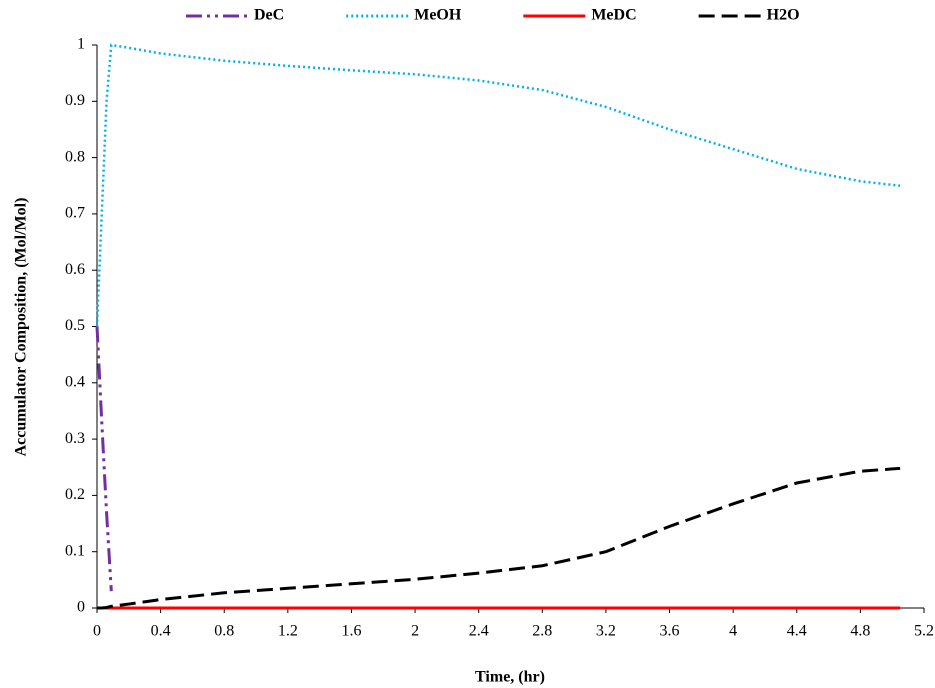 Image resolution: width=935 pixels, height=688 pixels. What do you see at coordinates (75, 381) in the screenshot?
I see `y-tick-label: 0.4` at bounding box center [75, 381].